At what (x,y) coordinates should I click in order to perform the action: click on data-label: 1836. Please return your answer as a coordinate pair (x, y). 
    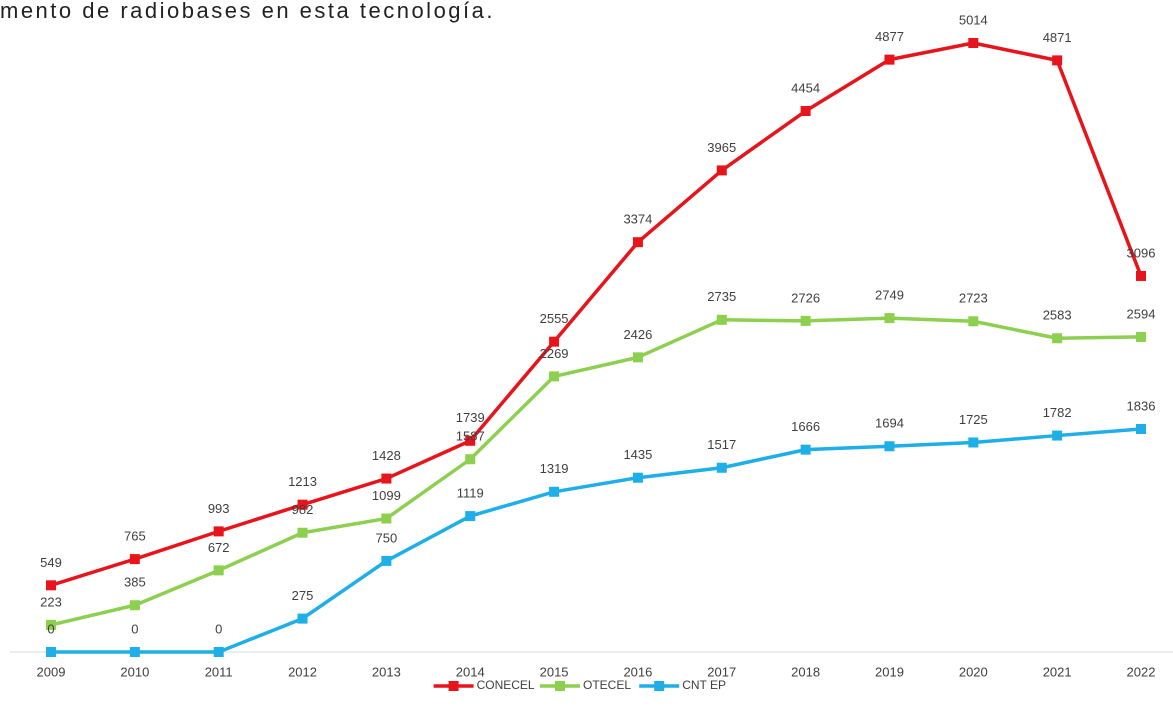
    Looking at the image, I should click on (1141, 405).